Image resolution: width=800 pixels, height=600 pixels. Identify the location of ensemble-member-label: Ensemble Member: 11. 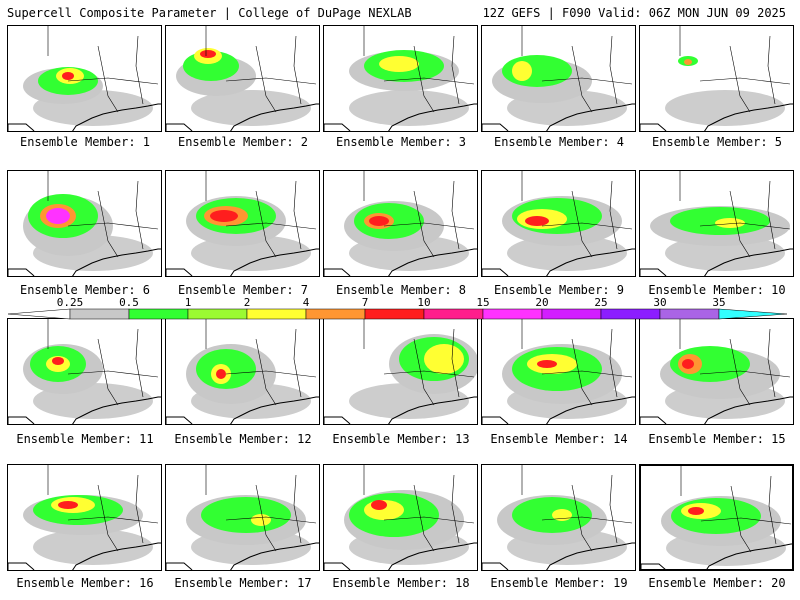
(85, 439).